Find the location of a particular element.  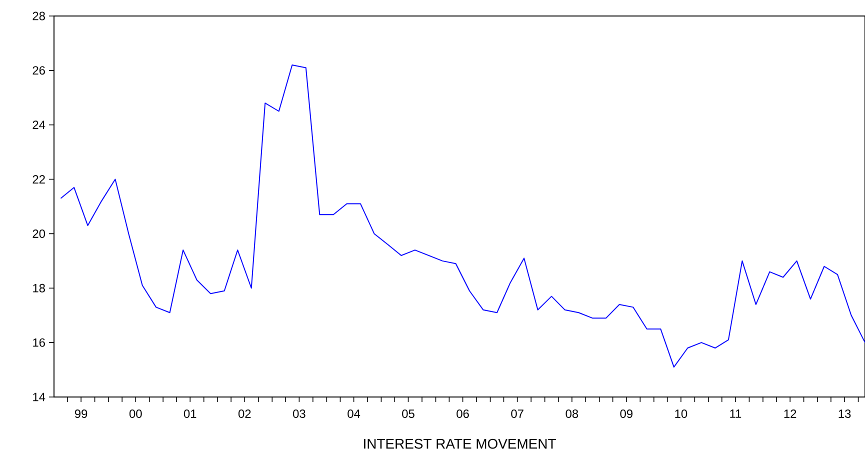

x-tick-label: 08 is located at coordinates (572, 414).